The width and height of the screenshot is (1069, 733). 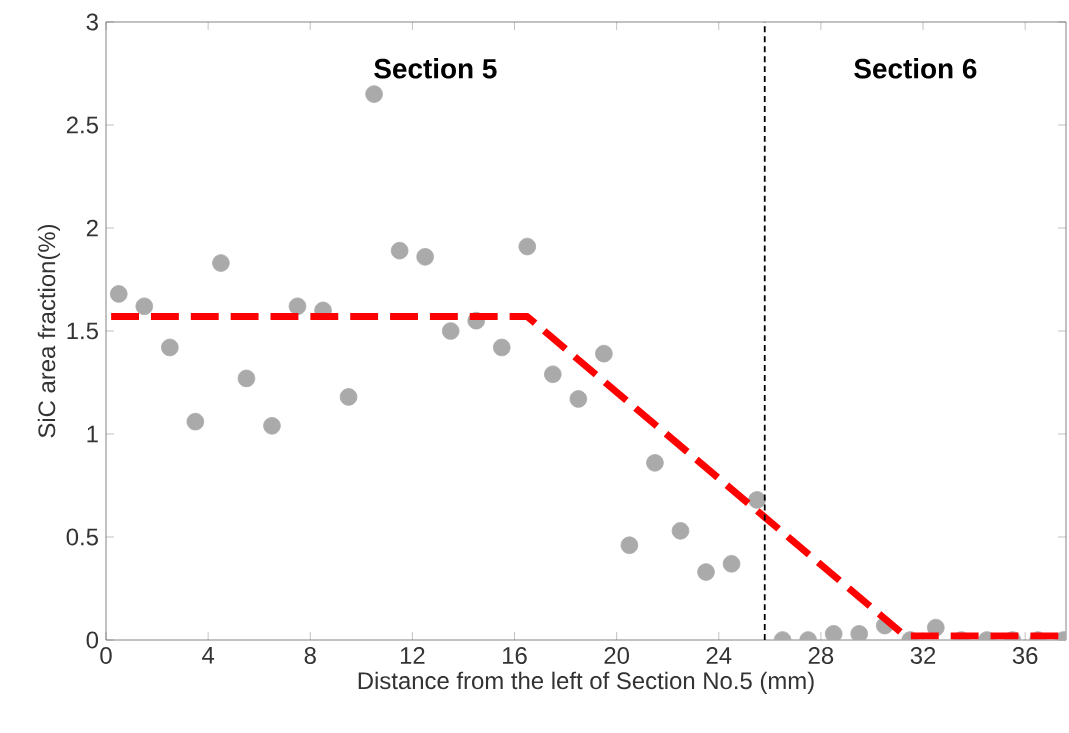 I want to click on y-tick-label: 0.5, so click(x=82, y=537).